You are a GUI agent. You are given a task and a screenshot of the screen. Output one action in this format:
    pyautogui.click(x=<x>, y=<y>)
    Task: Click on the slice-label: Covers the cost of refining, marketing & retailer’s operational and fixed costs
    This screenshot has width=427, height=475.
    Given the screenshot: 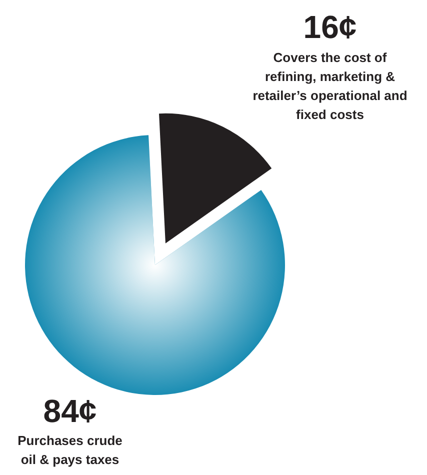 What is the action you would take?
    pyautogui.click(x=330, y=86)
    